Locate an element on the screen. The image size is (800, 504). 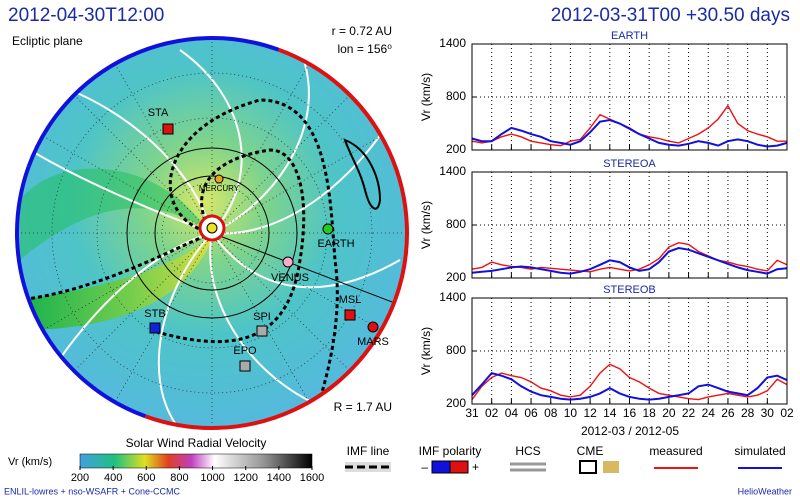
legend-label: simulated is located at coordinates (759, 451).